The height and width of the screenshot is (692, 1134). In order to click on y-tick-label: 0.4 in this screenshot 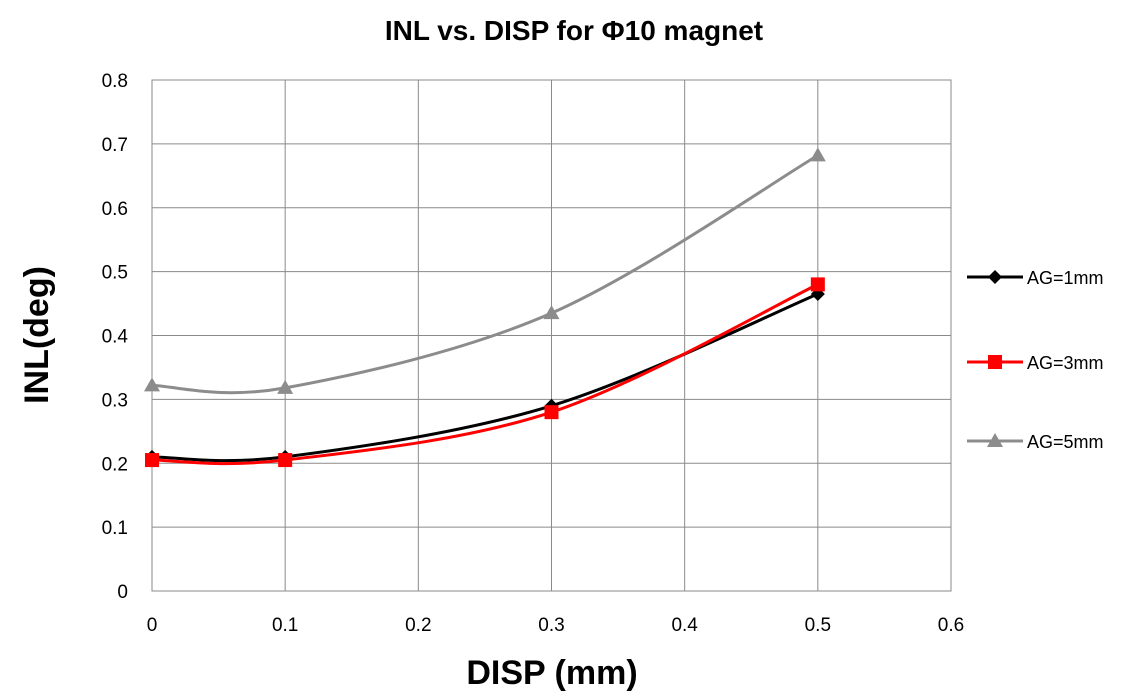, I will do `click(115, 337)`.